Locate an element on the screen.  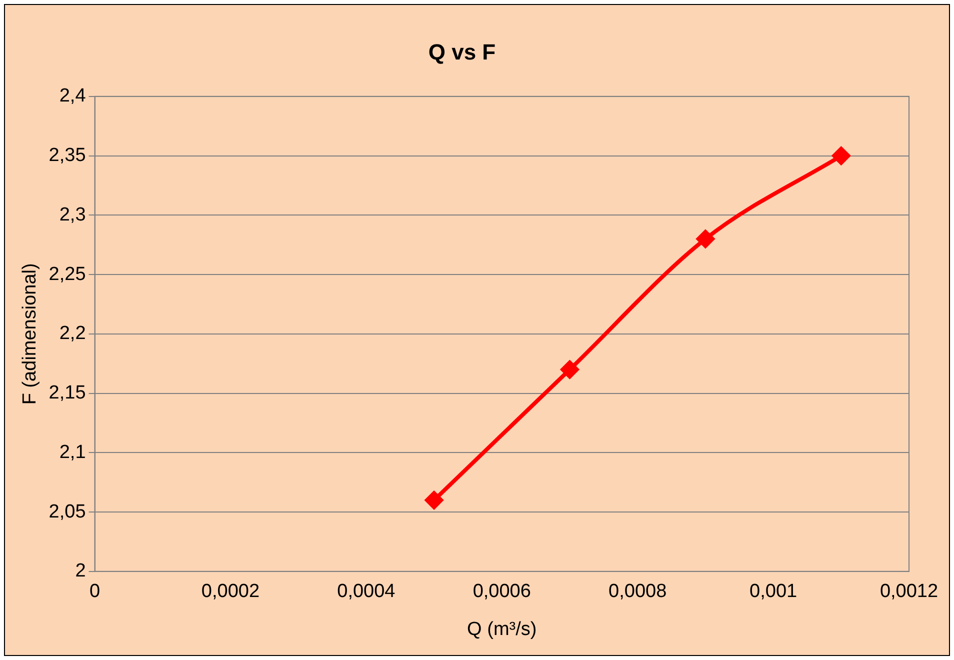
y-axis-title: F (adimensional) is located at coordinates (30, 334).